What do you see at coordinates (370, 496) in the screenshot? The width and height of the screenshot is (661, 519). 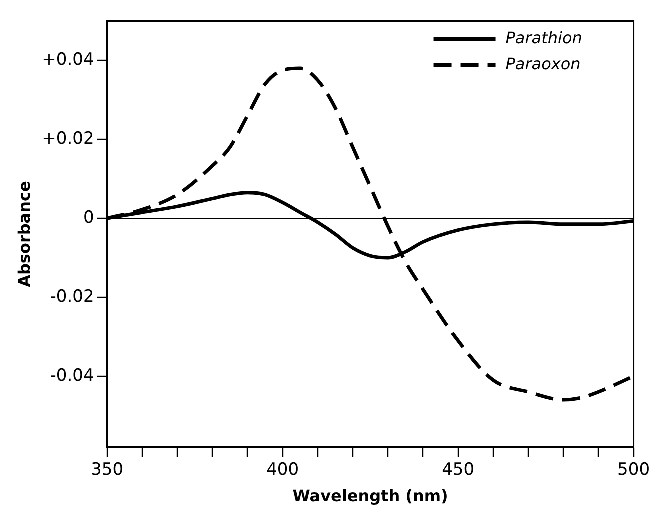 I see `x-axis-title: Wavelength (nm)` at bounding box center [370, 496].